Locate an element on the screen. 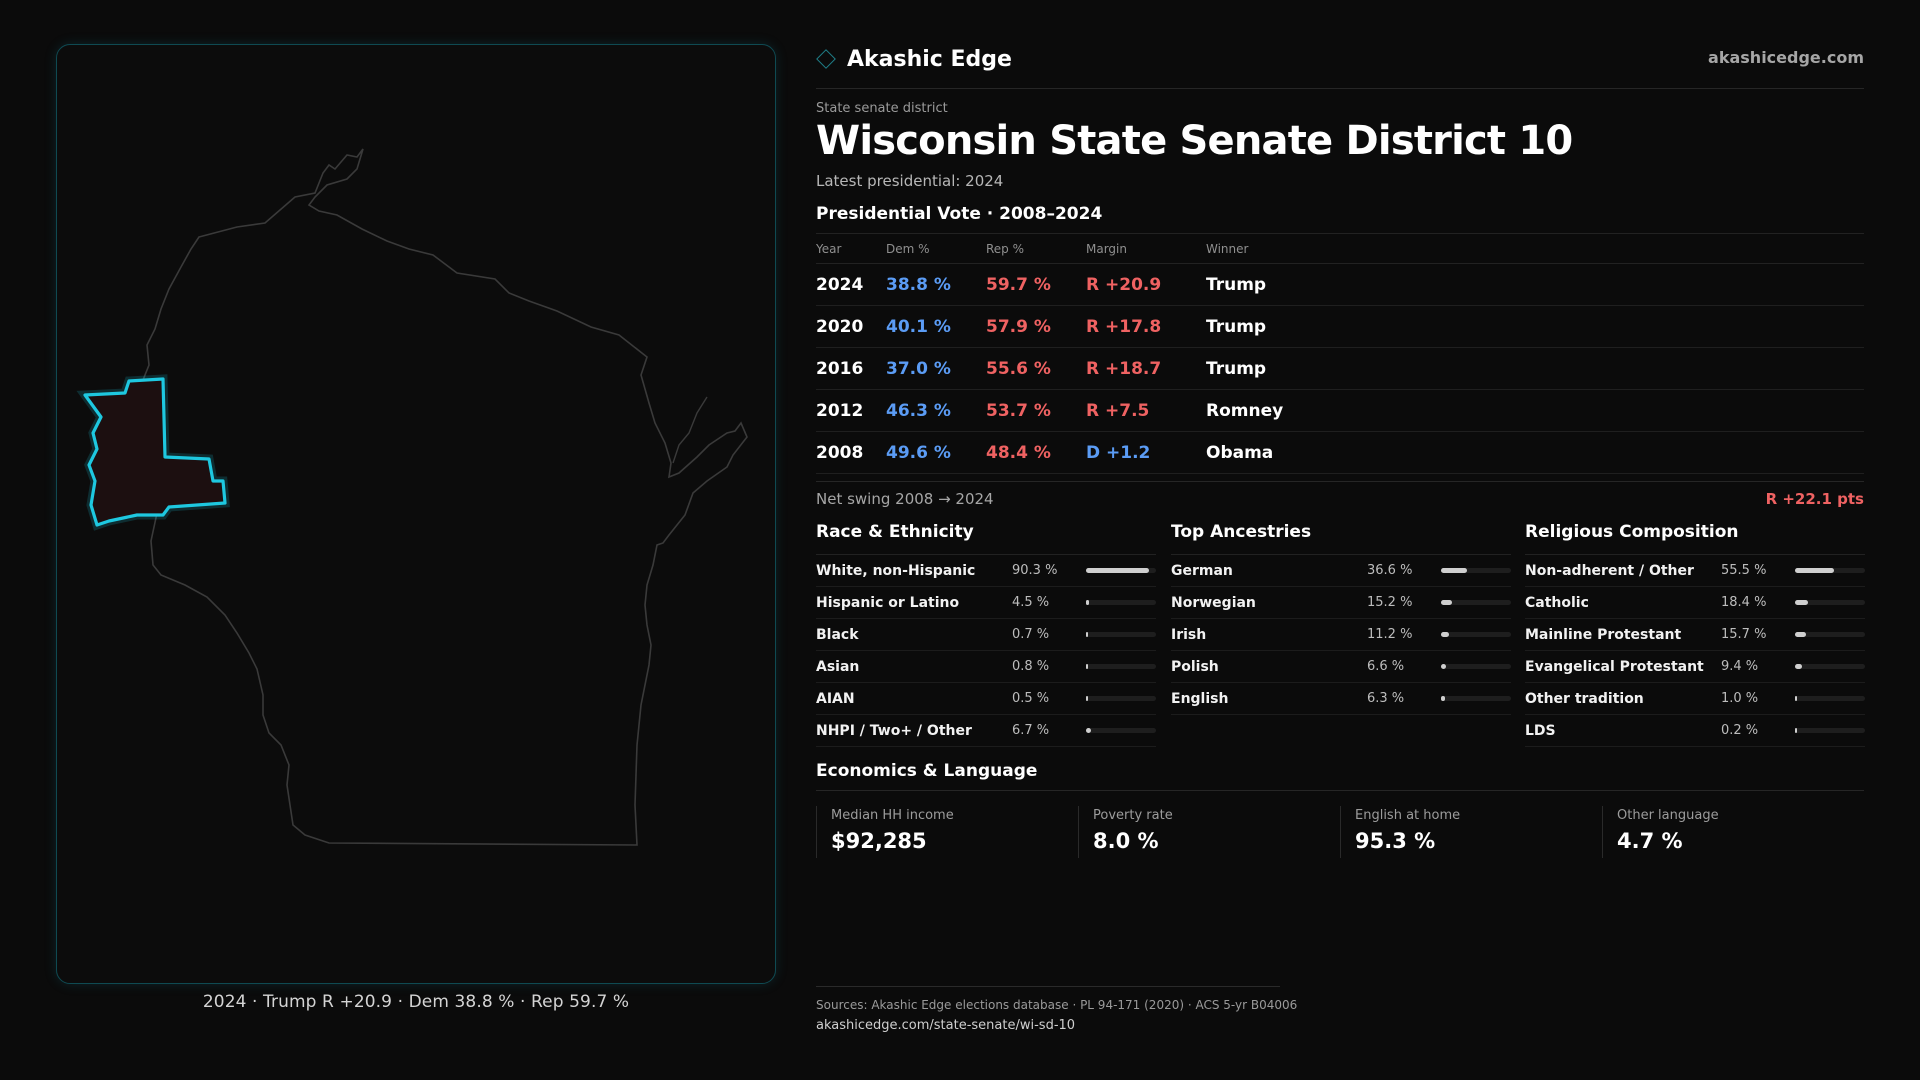 This screenshot has height=1080, width=1920. year-cell: 2008 is located at coordinates (840, 452).